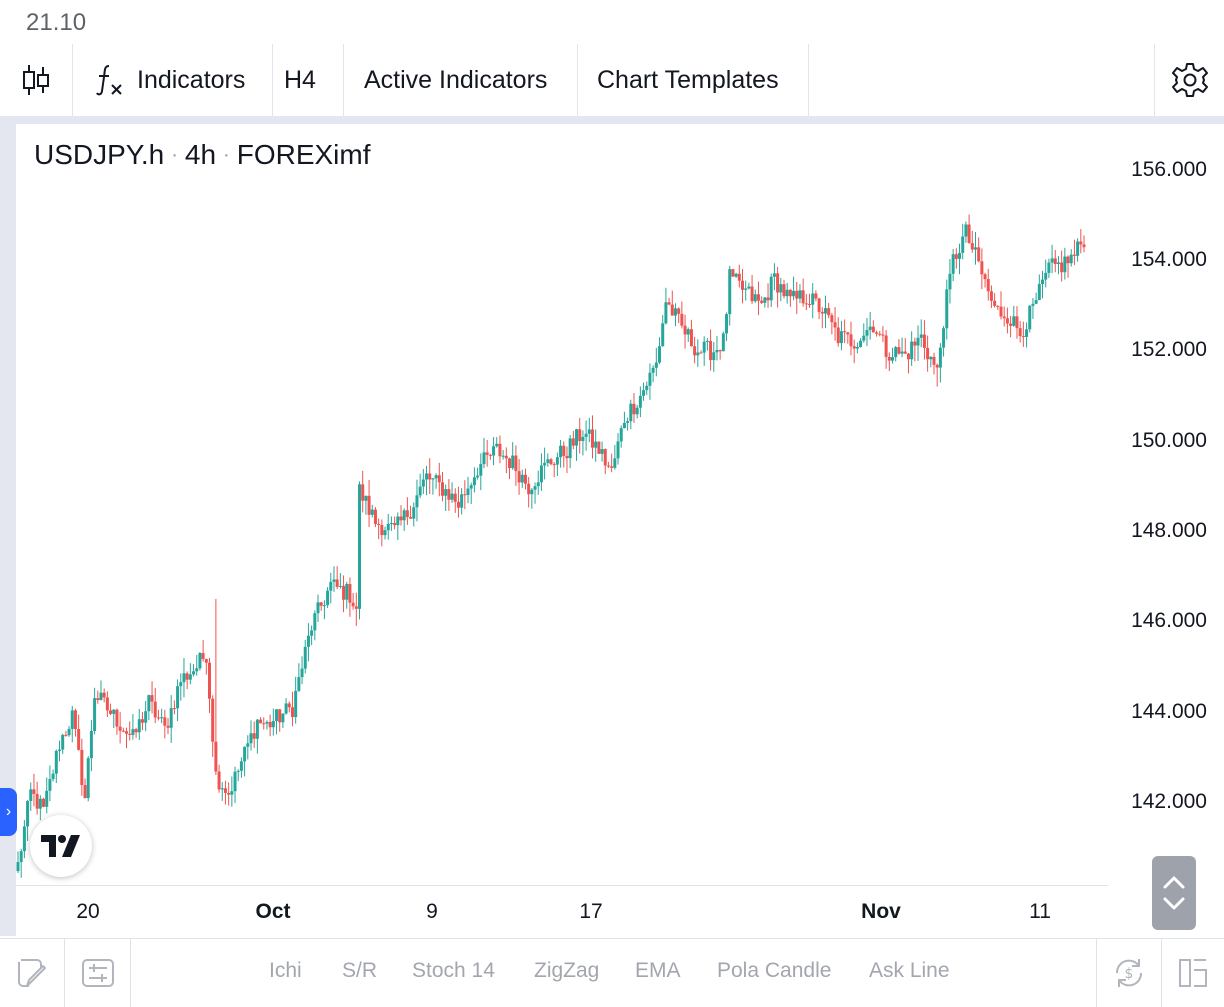 The height and width of the screenshot is (1007, 1224). I want to click on scale-toggle-button, so click(1174, 893).